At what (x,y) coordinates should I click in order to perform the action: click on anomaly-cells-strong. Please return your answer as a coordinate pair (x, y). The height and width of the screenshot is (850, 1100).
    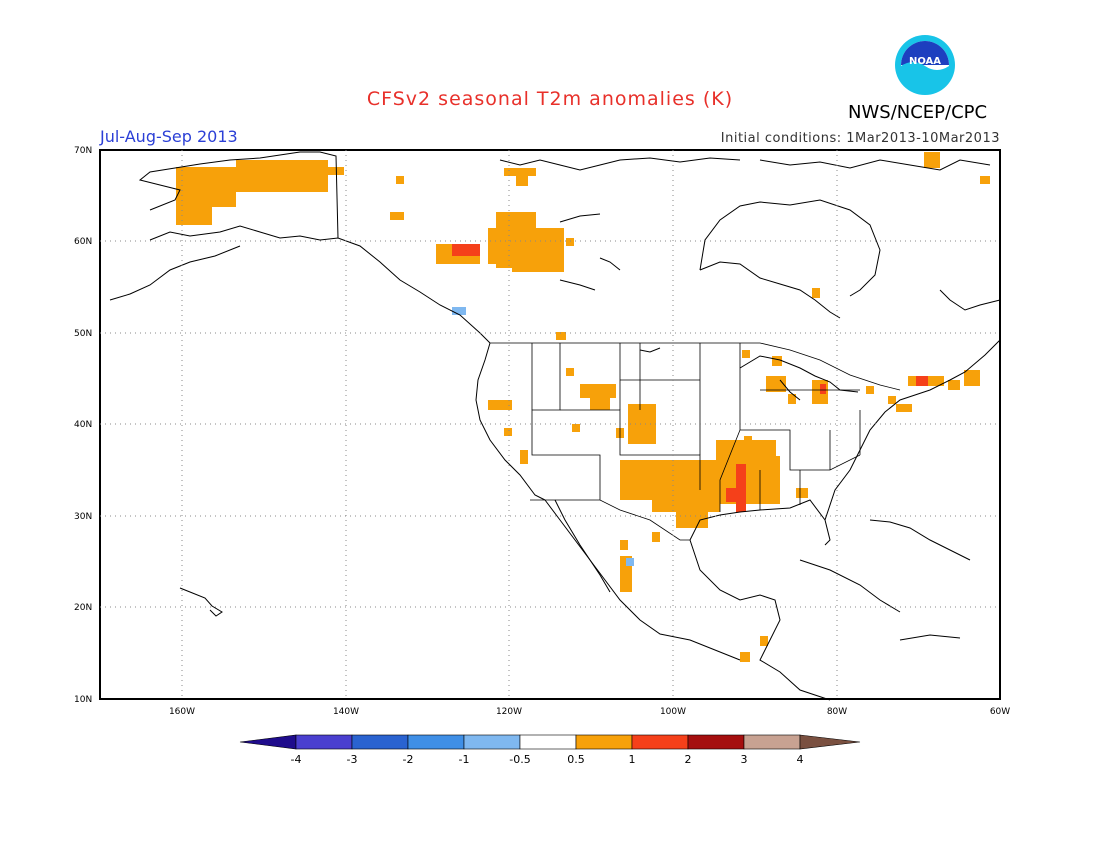
    Looking at the image, I should click on (690, 378).